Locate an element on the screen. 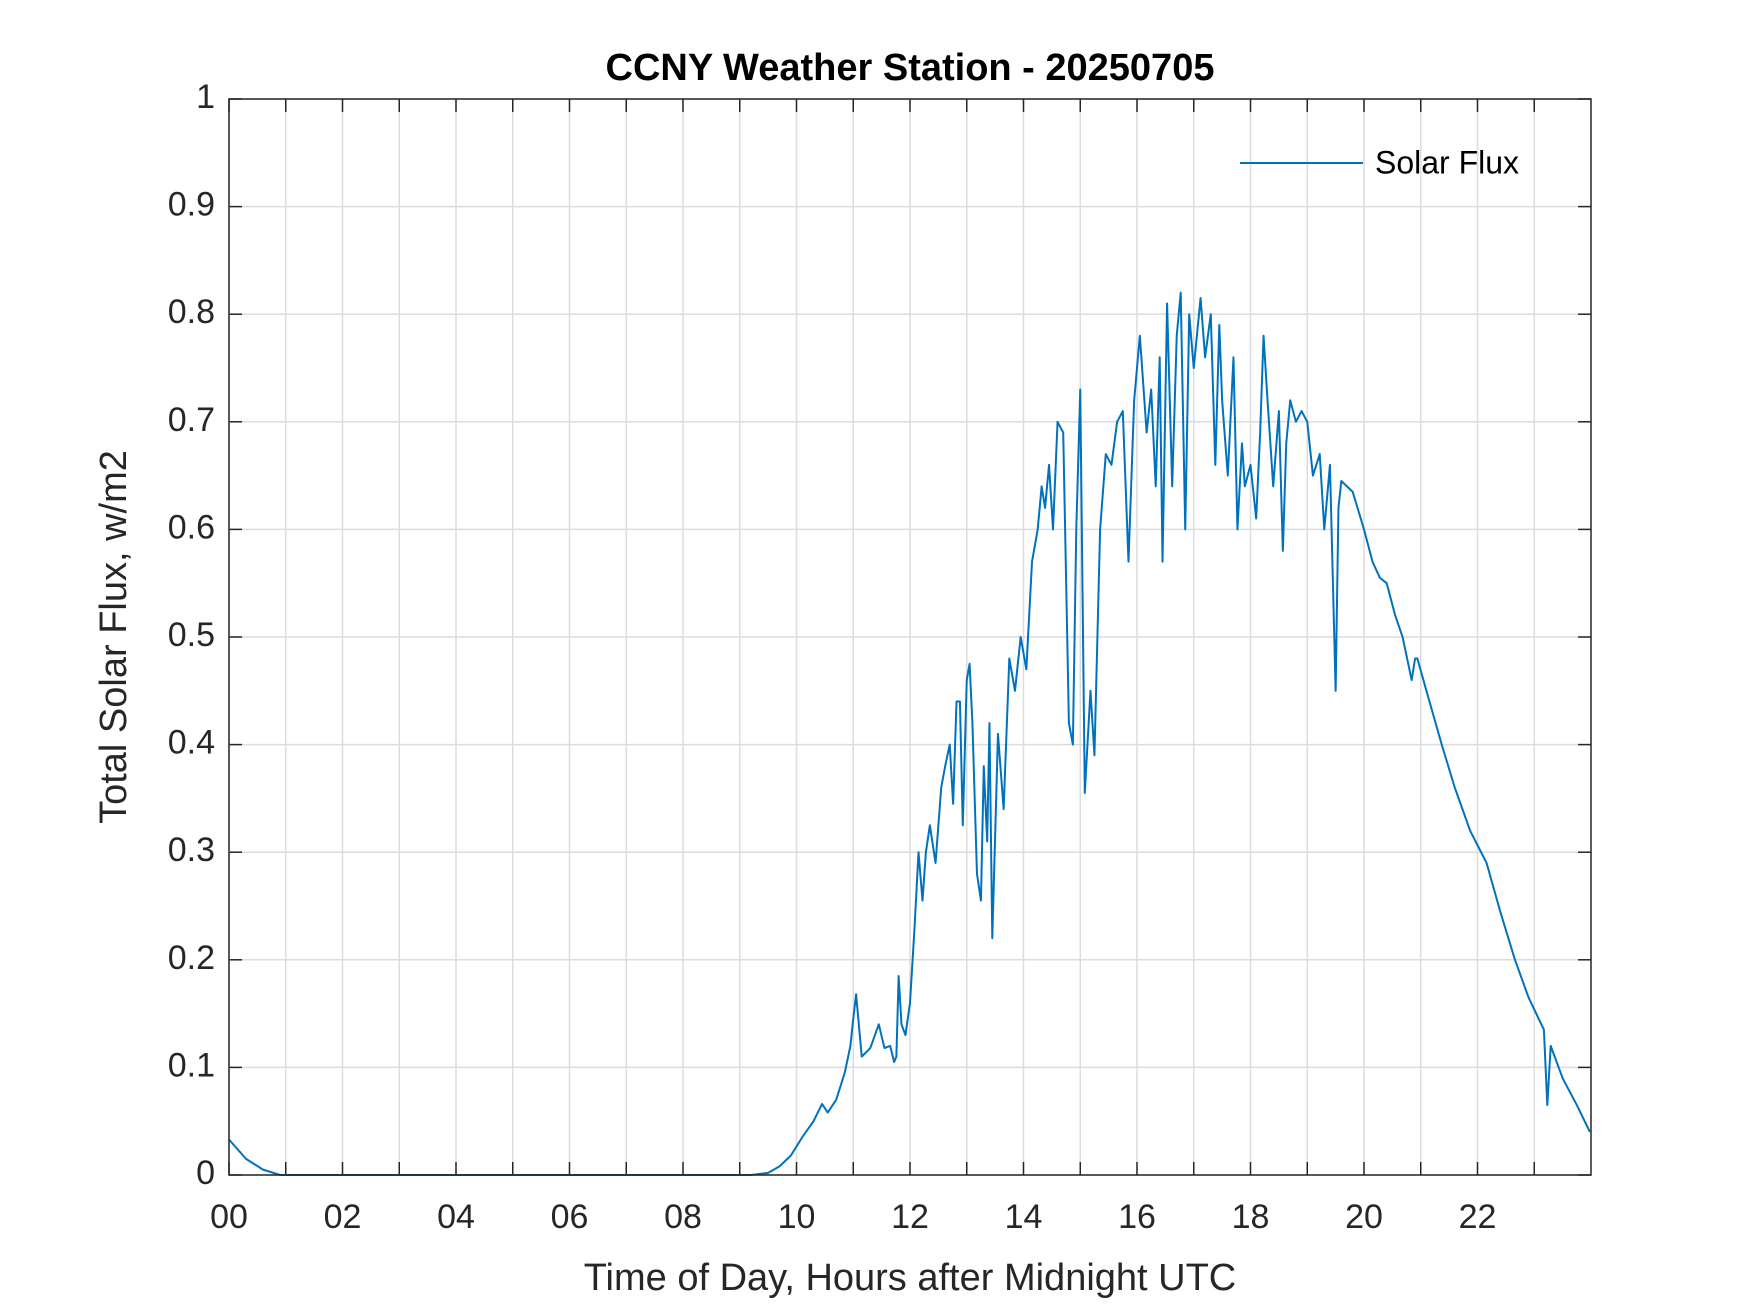  y-tick-label: 1 is located at coordinates (205, 97).